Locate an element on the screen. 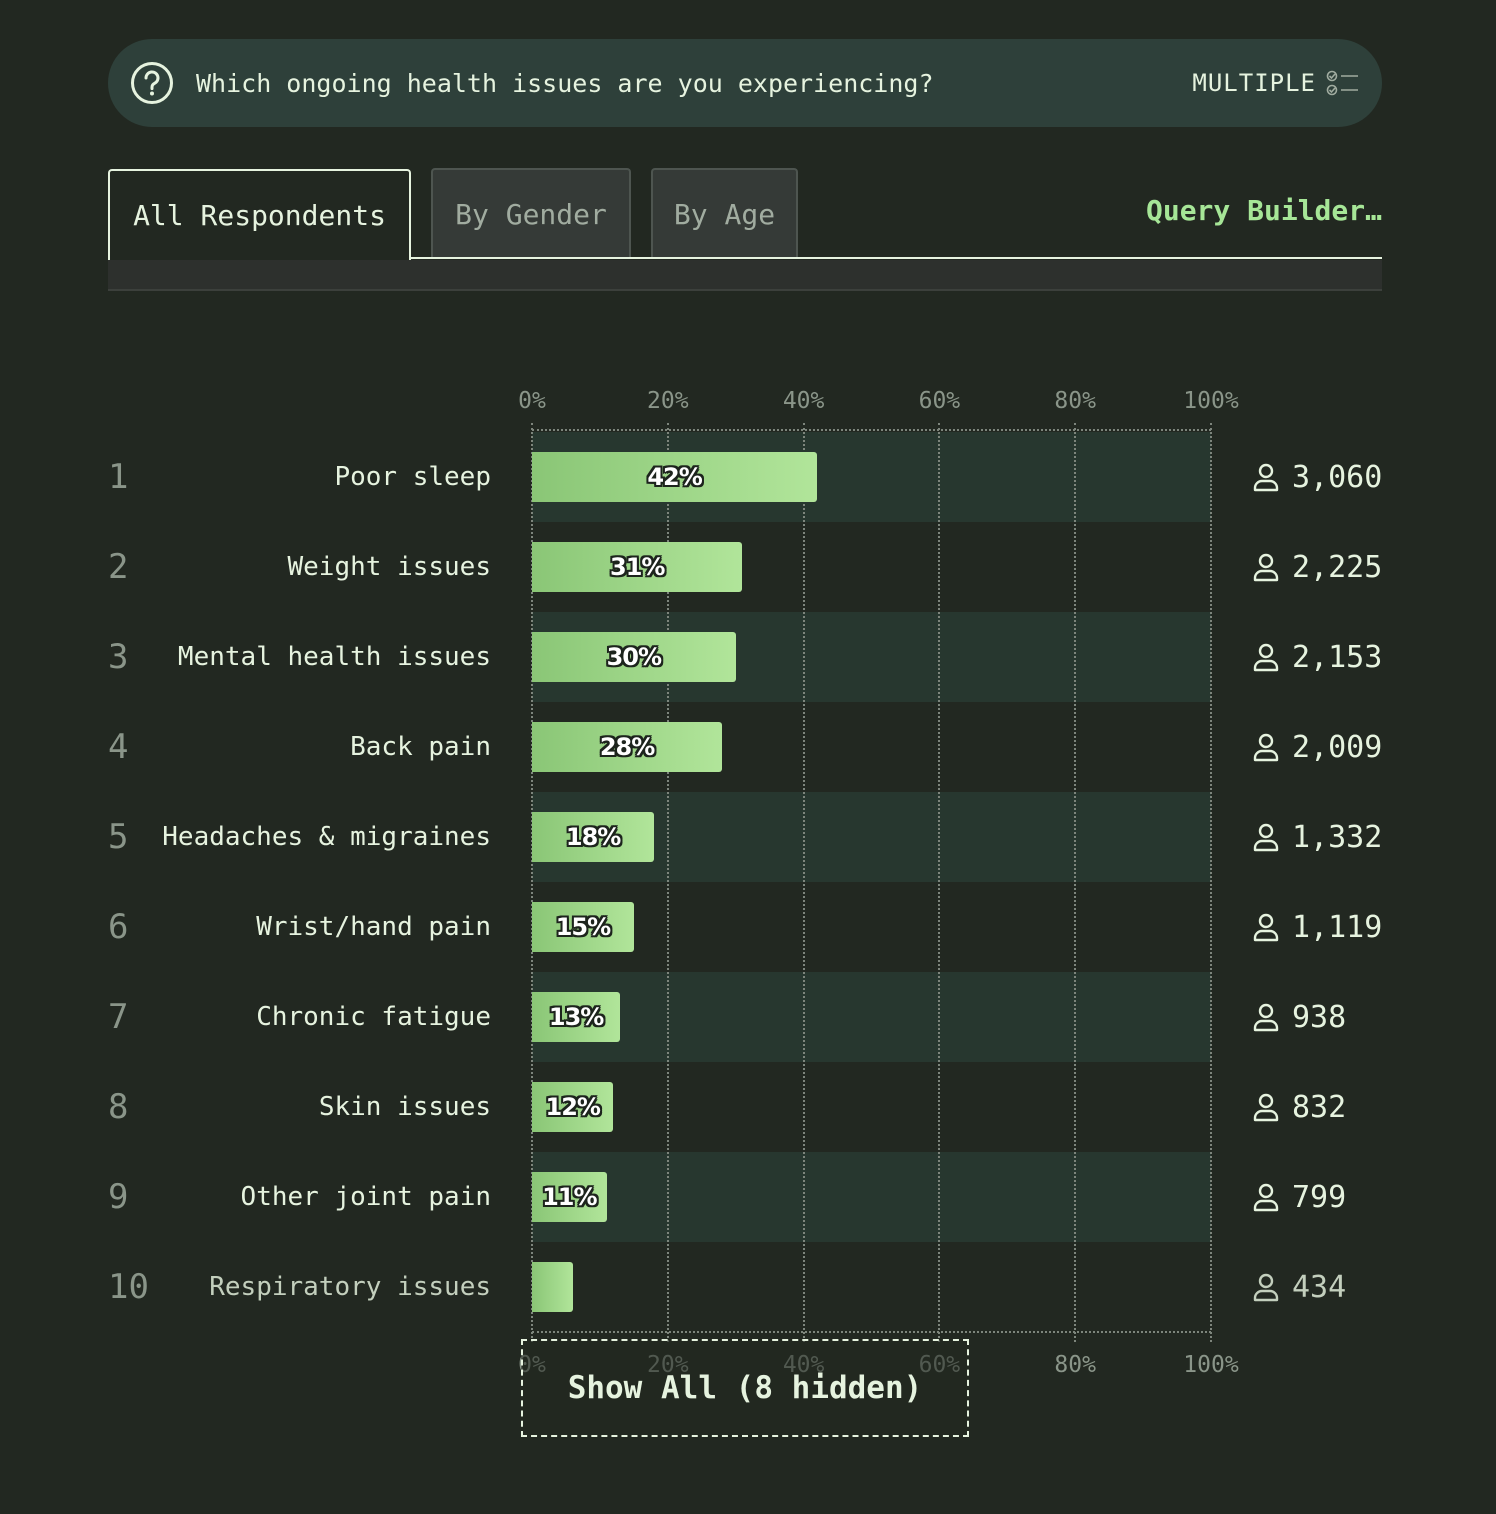 This screenshot has width=1496, height=1514. respondent-count: 434 is located at coordinates (1299, 1287).